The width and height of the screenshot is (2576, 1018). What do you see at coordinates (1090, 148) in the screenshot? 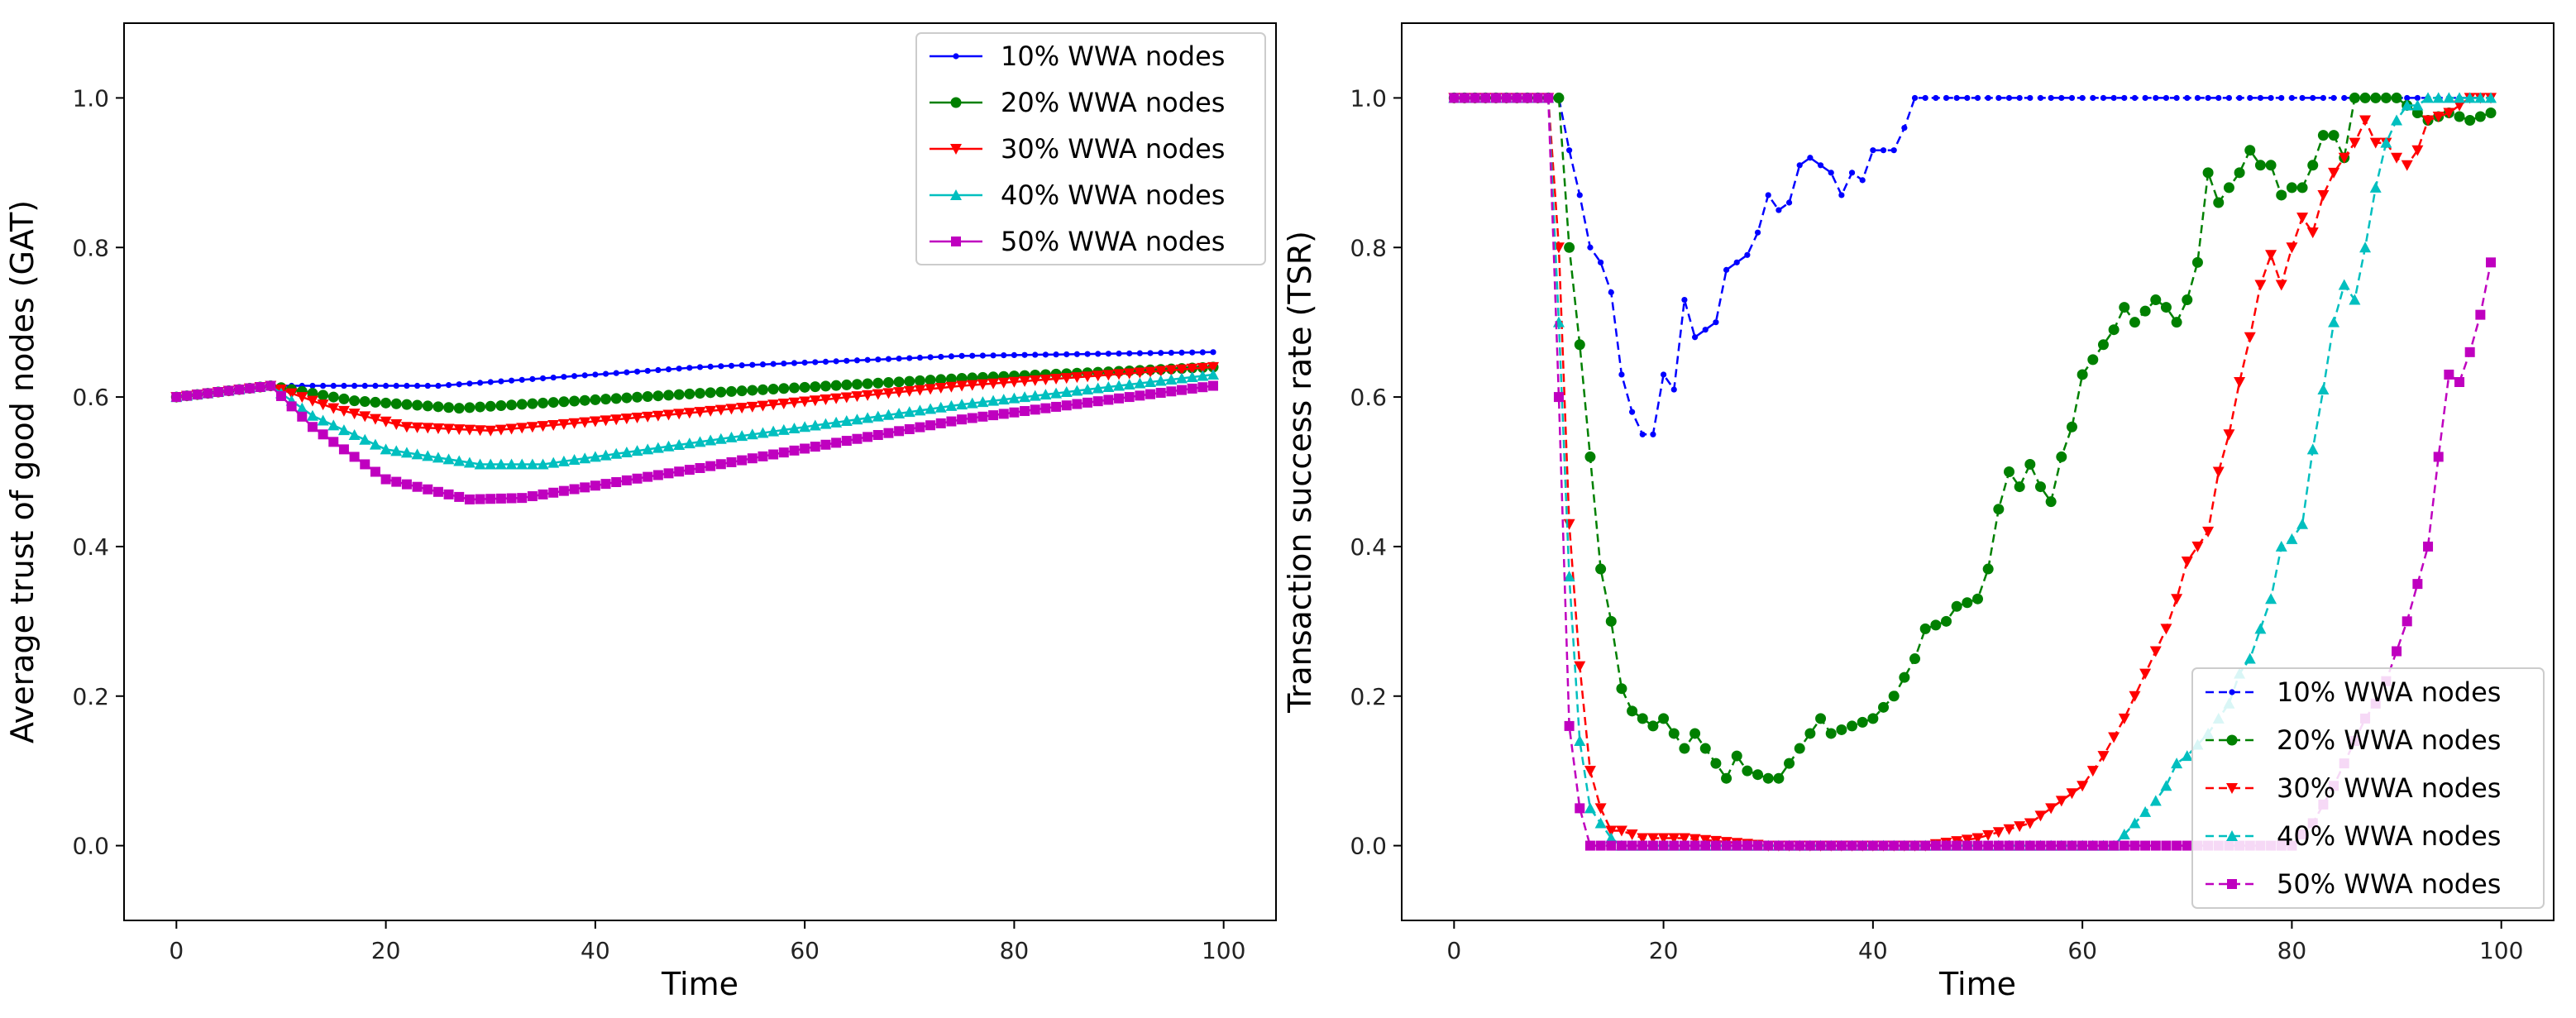
I see `legend-box` at bounding box center [1090, 148].